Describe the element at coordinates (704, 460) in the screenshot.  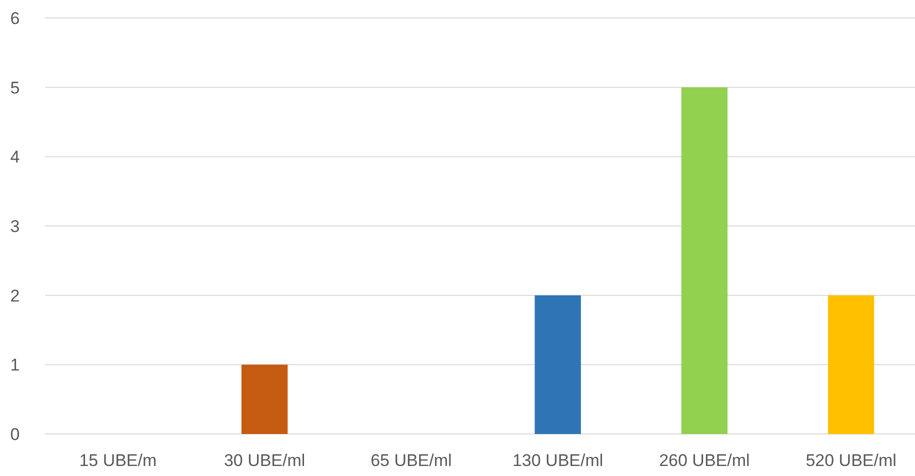
I see `x-tick-label: 260 UBE/ml` at that location.